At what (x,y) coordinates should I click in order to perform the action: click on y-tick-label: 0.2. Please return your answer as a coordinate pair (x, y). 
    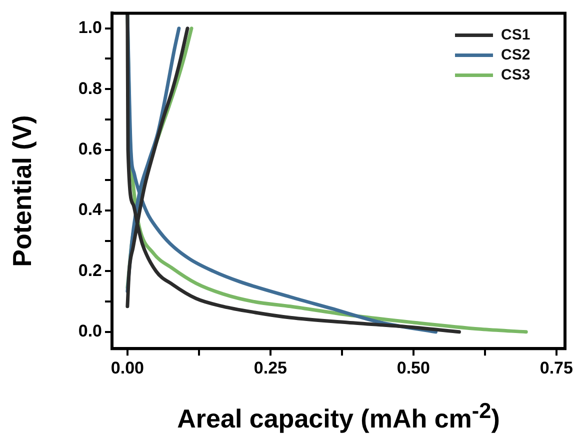
    Looking at the image, I should click on (90, 270).